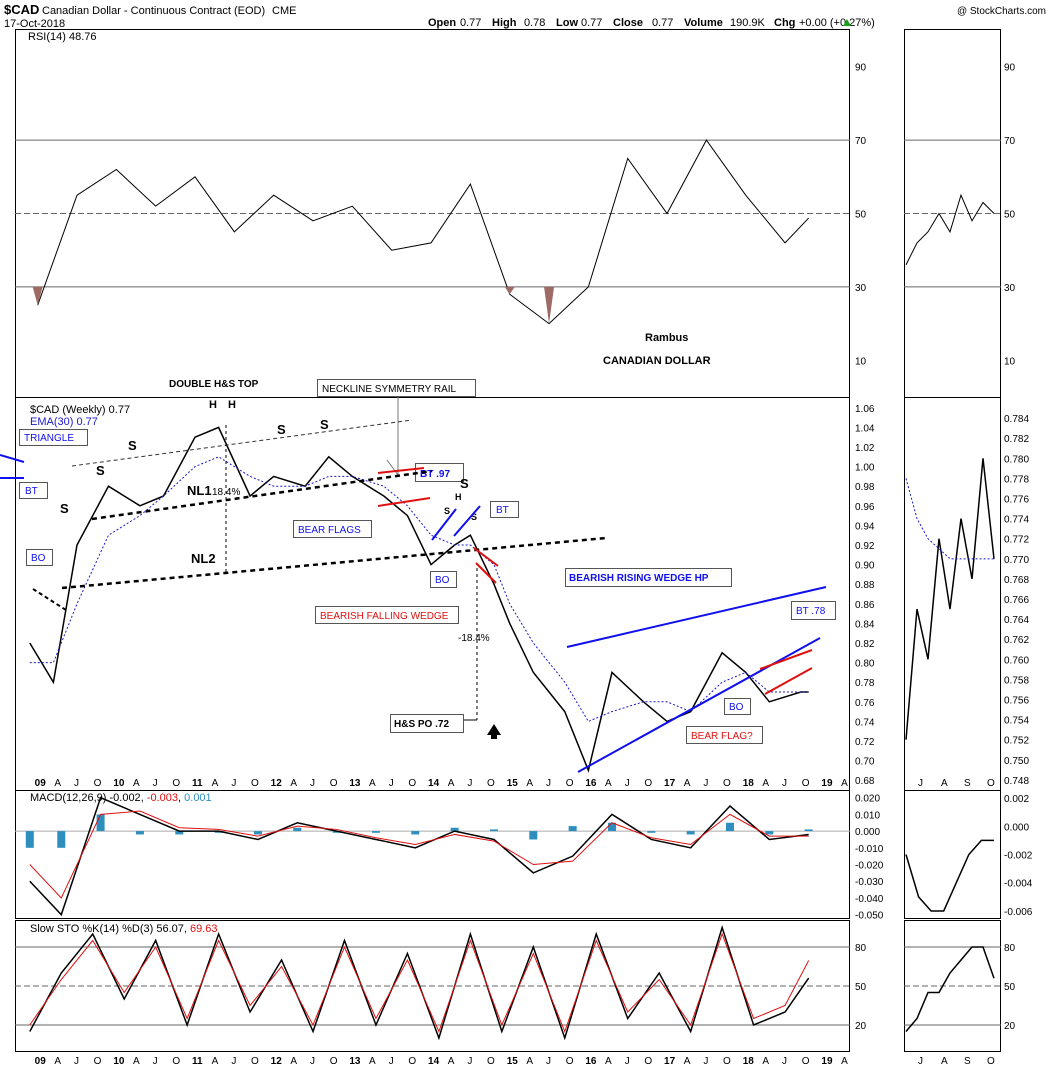 This screenshot has height=1069, width=1050. Describe the element at coordinates (865, 468) in the screenshot. I see `y-tick-1-3: 1.00` at that location.